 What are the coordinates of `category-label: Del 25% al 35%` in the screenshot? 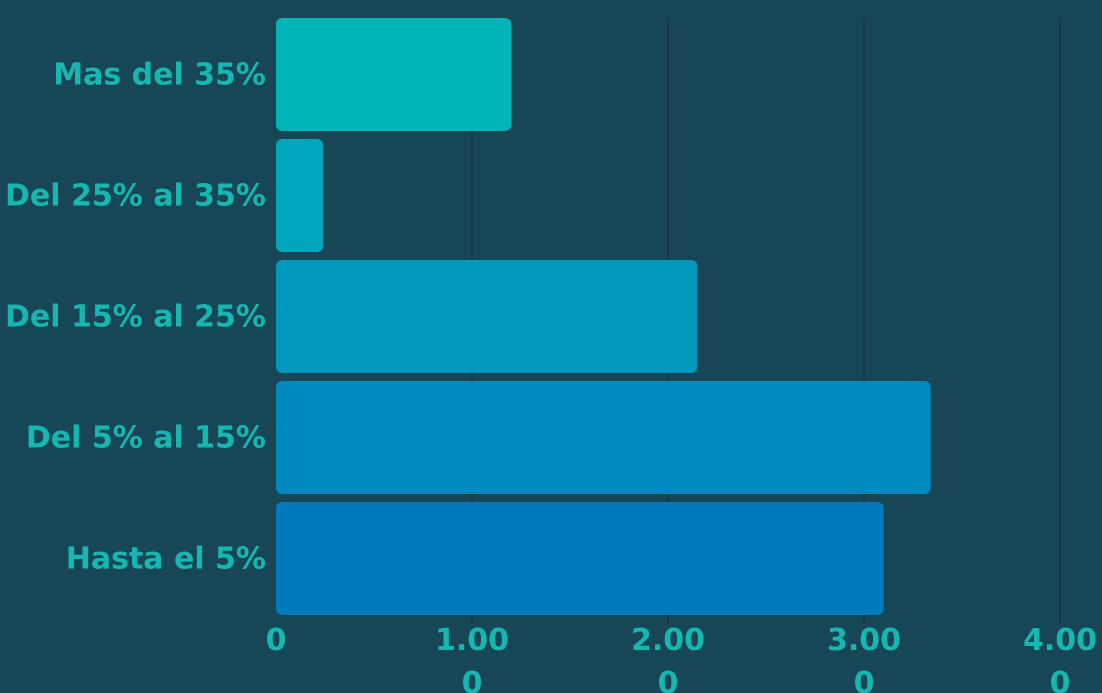 It's located at (135, 196).